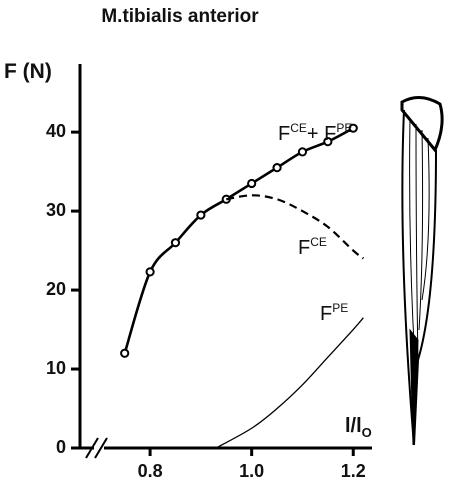  What do you see at coordinates (353, 426) in the screenshot?
I see `x-label-main: l/l` at bounding box center [353, 426].